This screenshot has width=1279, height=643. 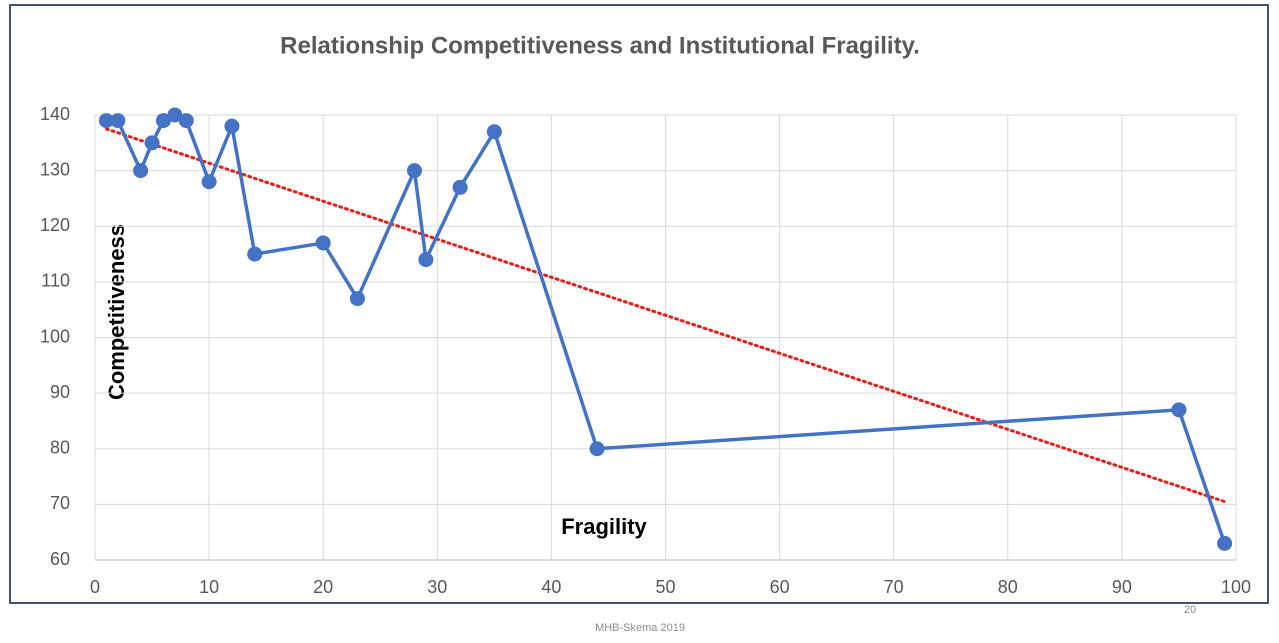 I want to click on y-tick-label: 110, so click(x=55, y=281).